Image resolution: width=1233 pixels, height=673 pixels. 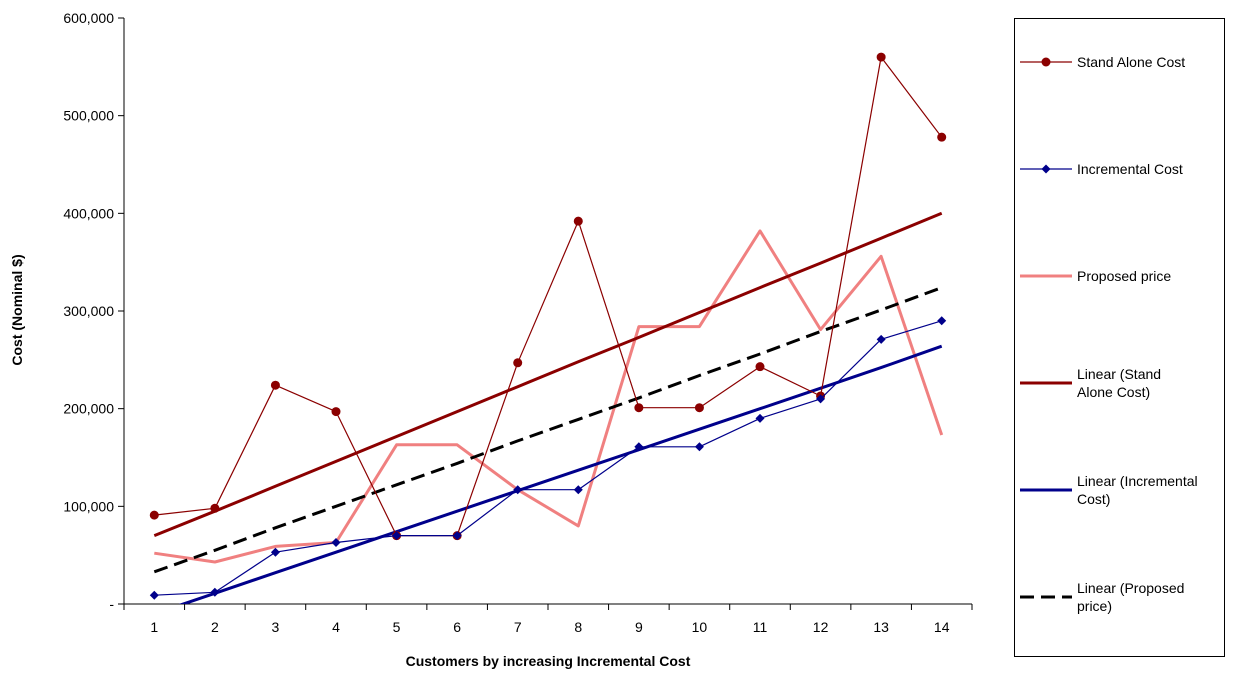 What do you see at coordinates (1130, 169) in the screenshot?
I see `legend-label: Incremental Cost` at bounding box center [1130, 169].